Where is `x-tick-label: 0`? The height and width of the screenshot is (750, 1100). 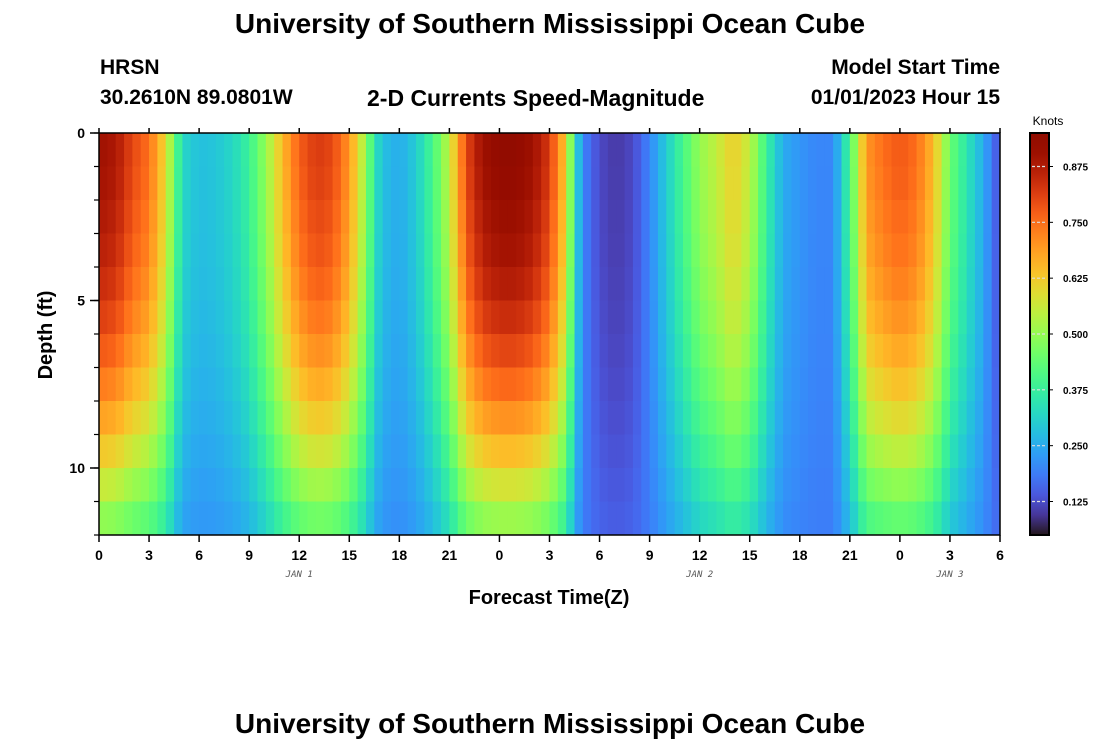 x-tick-label: 0 is located at coordinates (900, 555).